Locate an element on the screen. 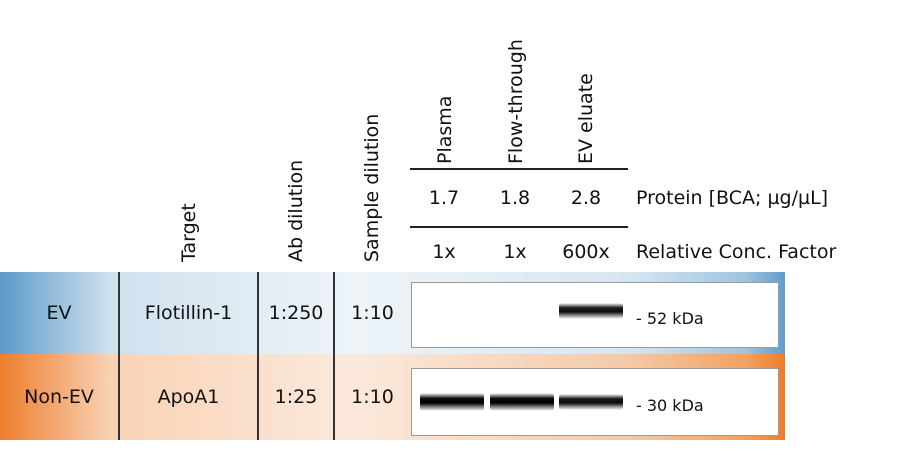 The height and width of the screenshot is (455, 900). ab-dilution-column-header: Ab dilution is located at coordinates (296, 210).